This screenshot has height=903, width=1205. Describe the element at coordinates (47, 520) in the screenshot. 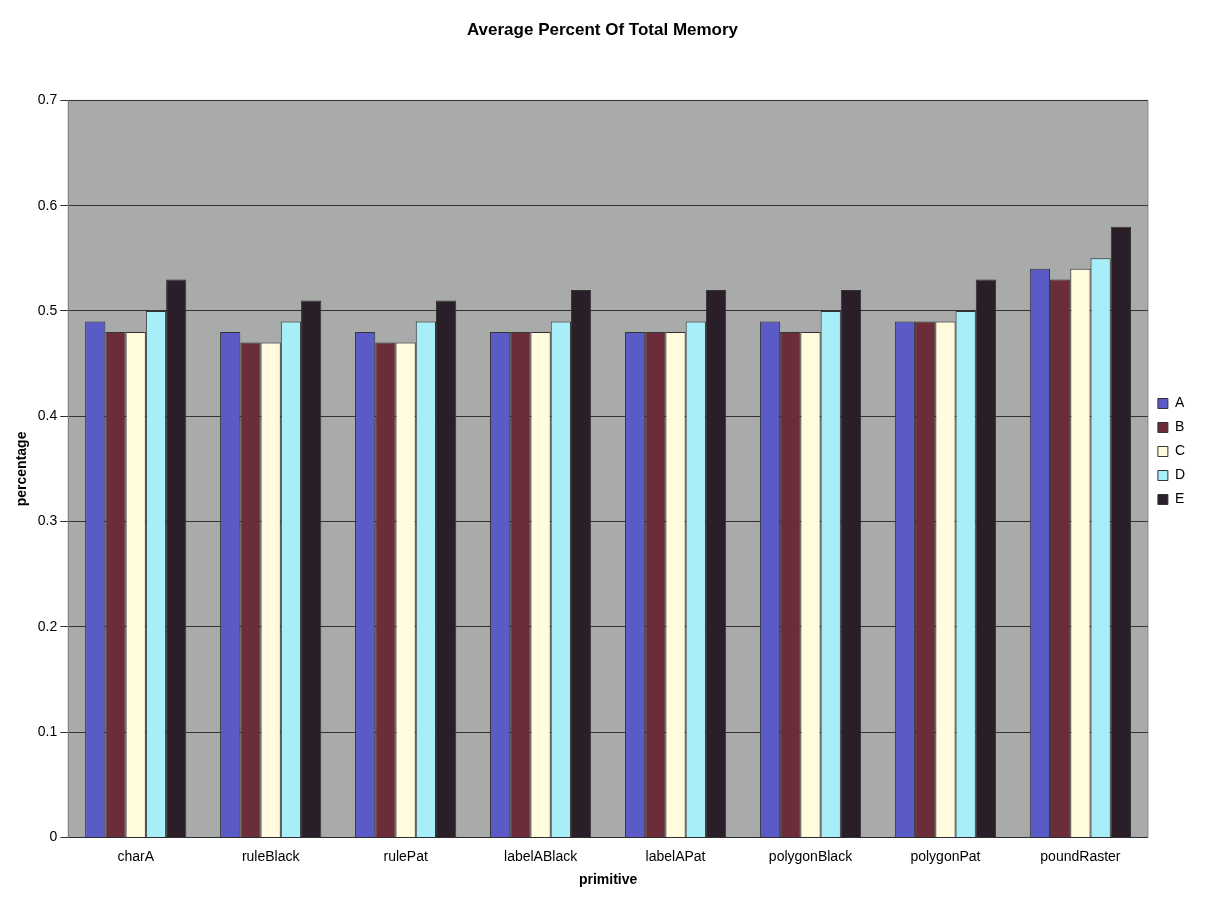

I see `y-tick-label: 0.3` at that location.